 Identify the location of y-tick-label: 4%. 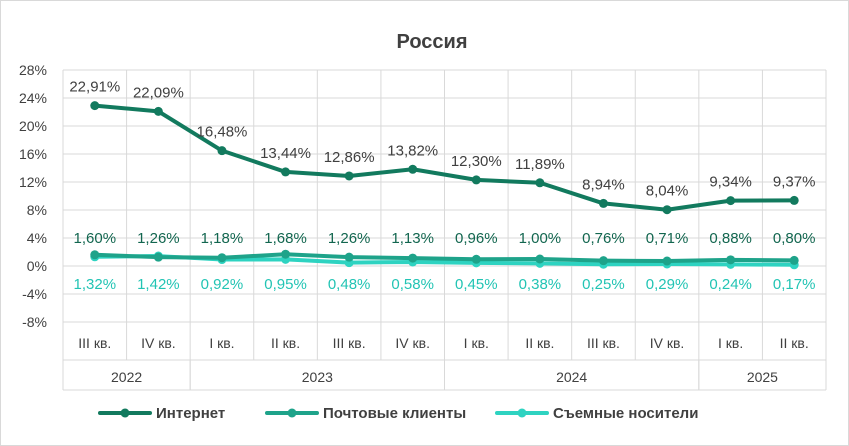
(37, 238).